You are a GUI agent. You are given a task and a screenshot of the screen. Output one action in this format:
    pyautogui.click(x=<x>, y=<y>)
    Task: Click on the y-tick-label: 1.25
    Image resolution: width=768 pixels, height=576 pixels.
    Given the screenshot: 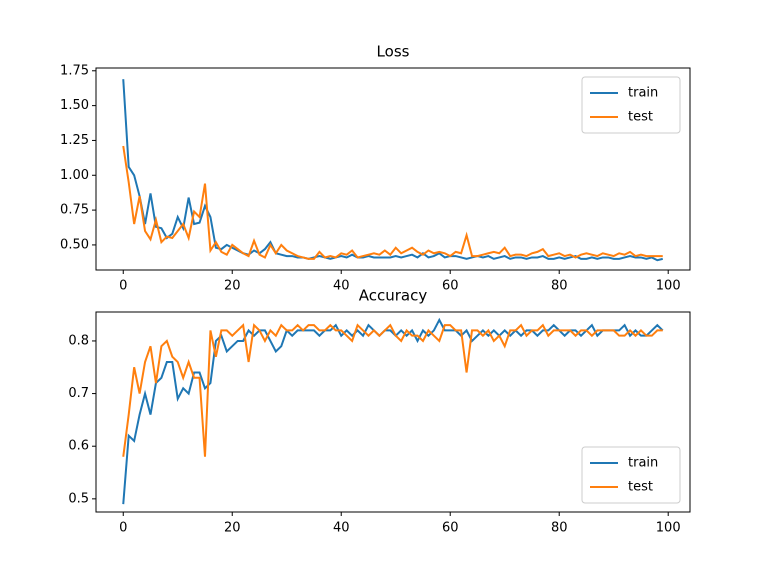 What is the action you would take?
    pyautogui.click(x=74, y=140)
    